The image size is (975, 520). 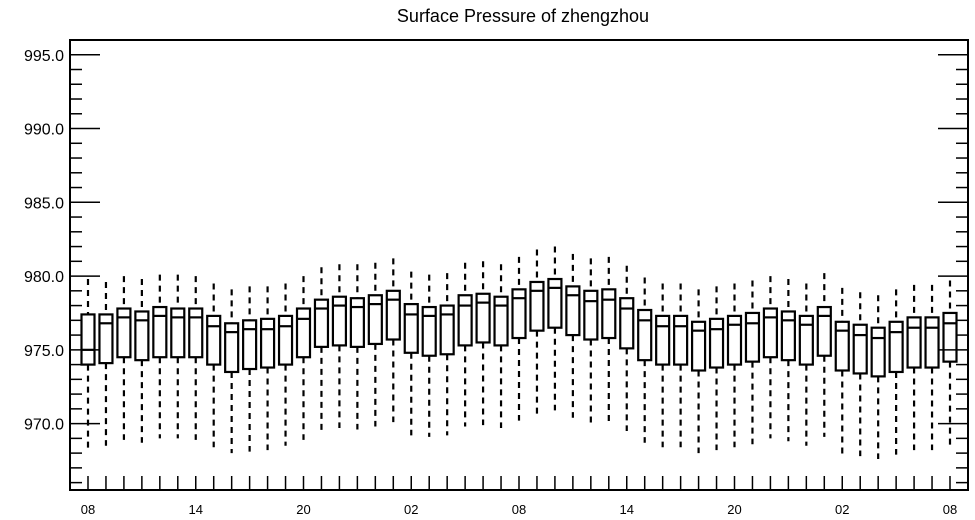 What do you see at coordinates (523, 16) in the screenshot?
I see `chart-title: Surface Pressure of zhengzhou` at bounding box center [523, 16].